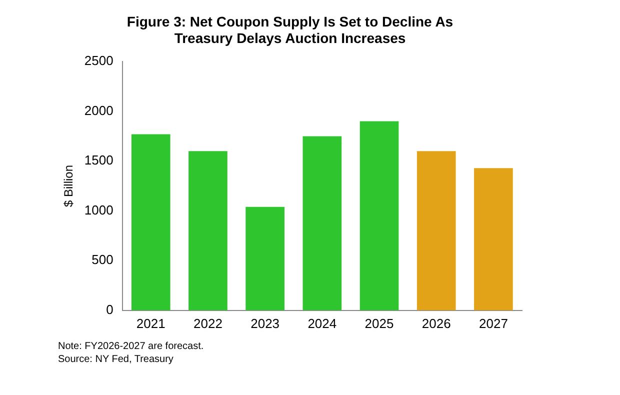  Describe the element at coordinates (208, 323) in the screenshot. I see `x-tick-label: 2022` at that location.